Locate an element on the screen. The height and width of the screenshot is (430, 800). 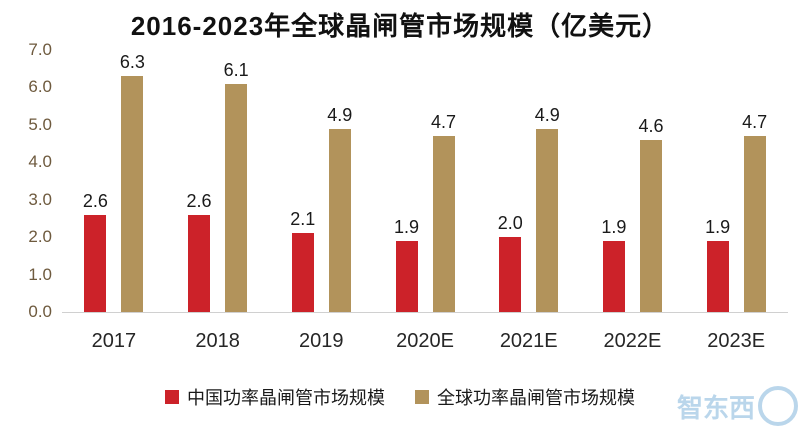
legend: 中国功率晶闸管市场规模 全球功率晶闸管市场规模 is located at coordinates (400, 397).